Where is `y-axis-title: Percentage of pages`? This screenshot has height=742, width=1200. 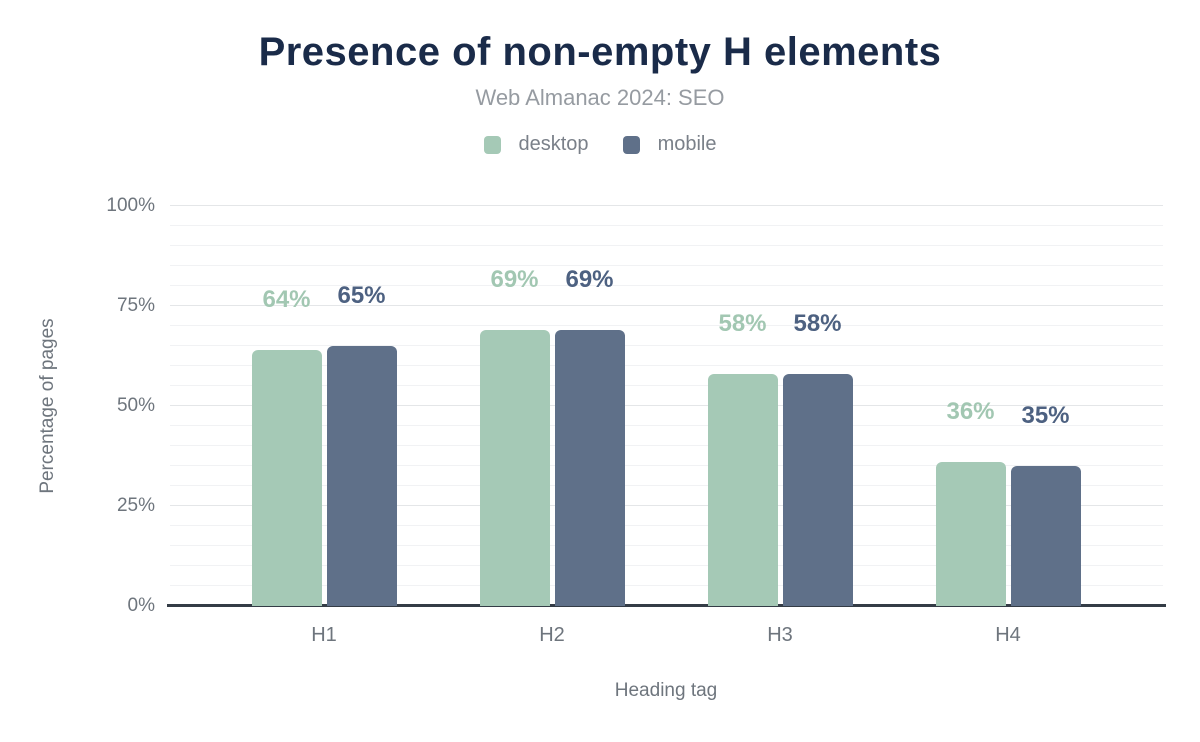
y-axis-title: Percentage of pages is located at coordinates (47, 406).